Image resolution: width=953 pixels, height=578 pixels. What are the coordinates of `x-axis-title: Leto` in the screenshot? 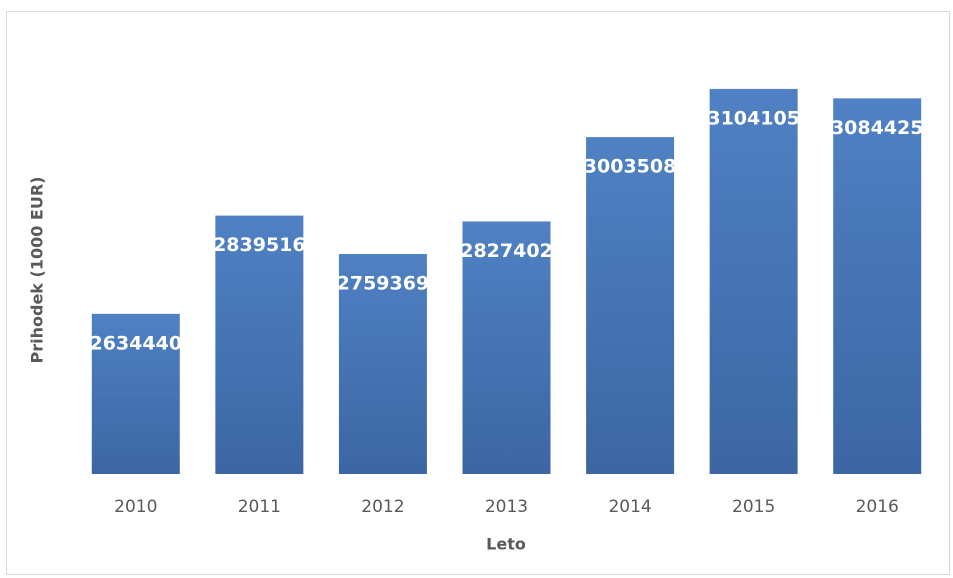 It's located at (506, 544).